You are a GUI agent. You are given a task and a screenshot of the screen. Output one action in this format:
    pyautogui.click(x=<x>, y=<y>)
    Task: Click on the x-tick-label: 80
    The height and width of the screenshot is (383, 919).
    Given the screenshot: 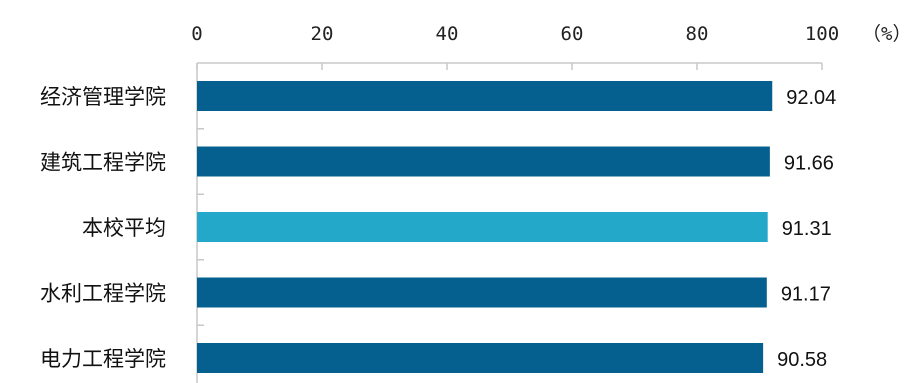 What is the action you would take?
    pyautogui.click(x=697, y=34)
    